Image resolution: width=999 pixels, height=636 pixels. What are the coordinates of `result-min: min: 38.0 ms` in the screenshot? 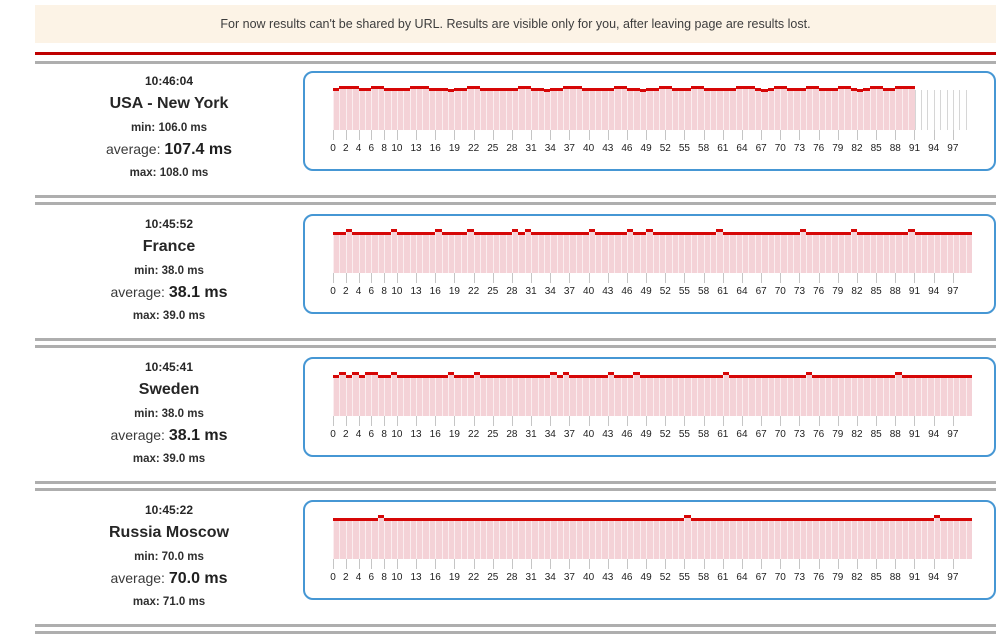 It's located at (169, 414).